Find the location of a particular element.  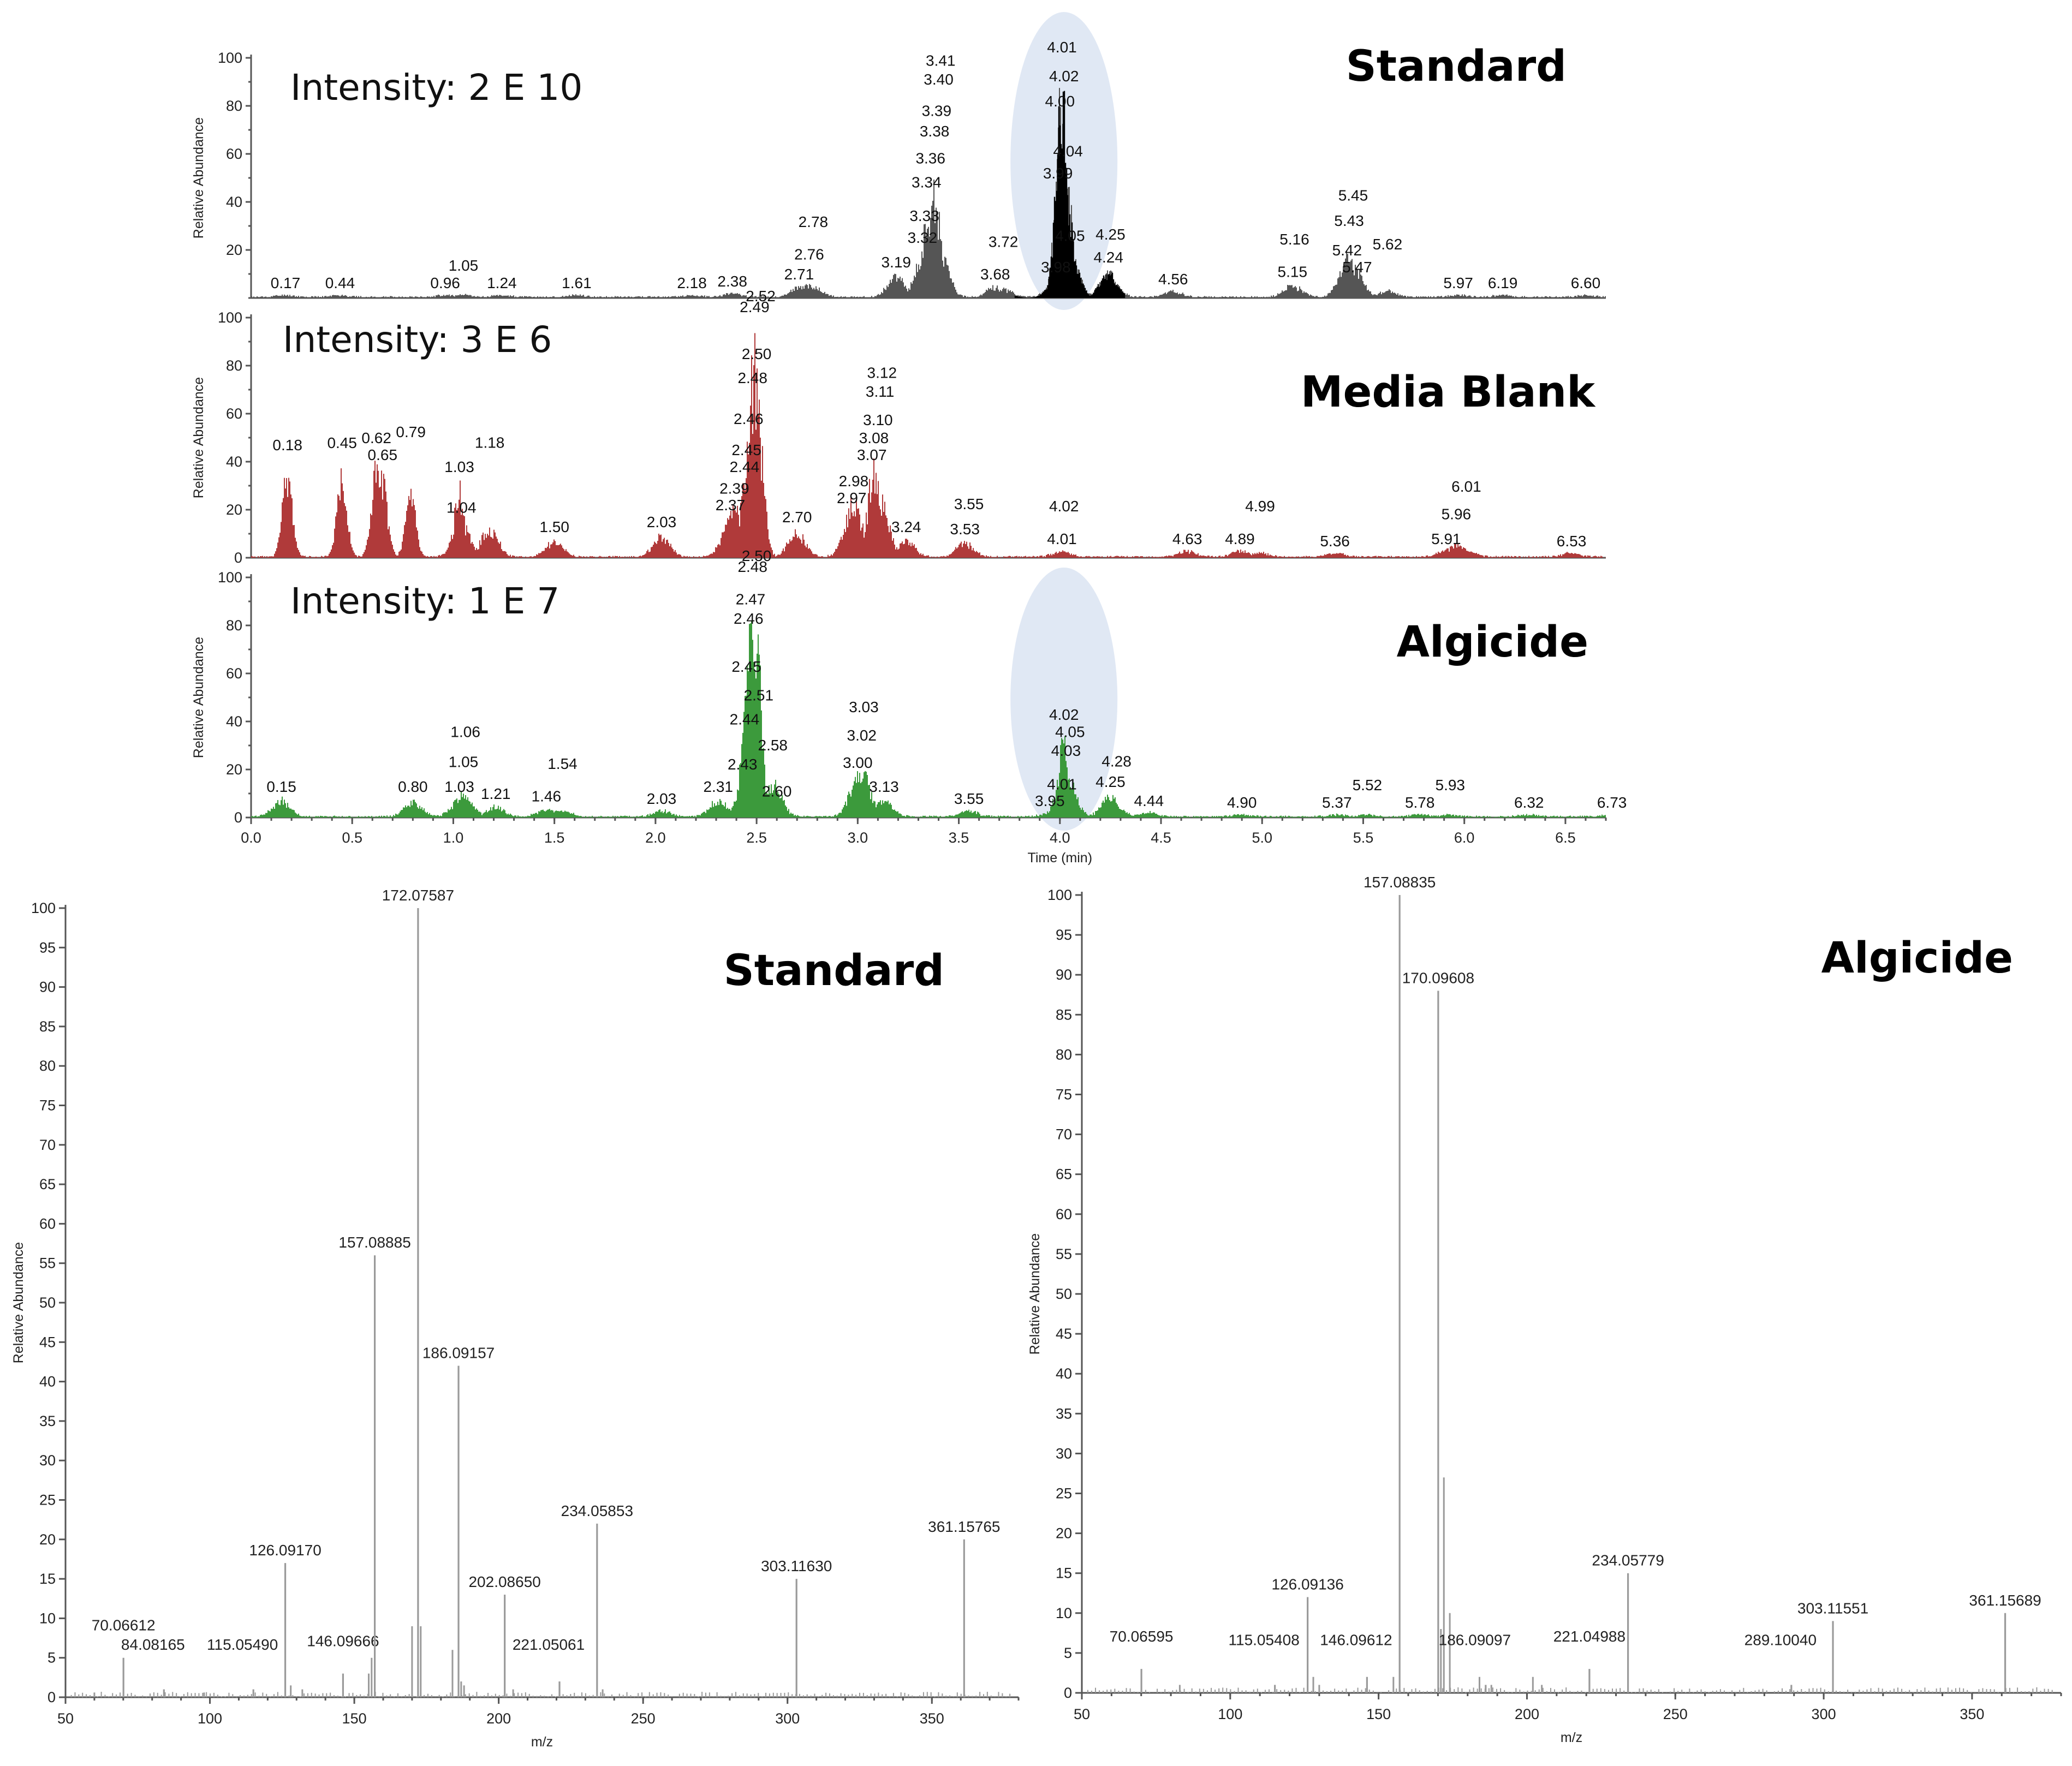

peak-label: 0.15 is located at coordinates (281, 786).